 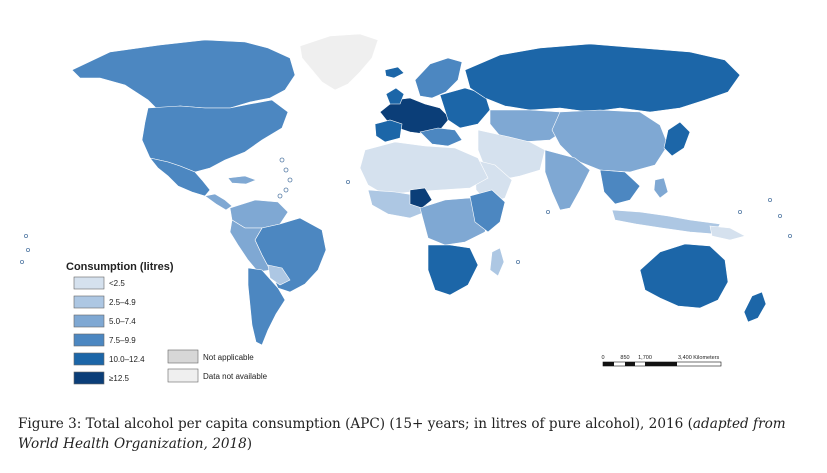 What do you see at coordinates (497, 262) in the screenshot?
I see `madagascar` at bounding box center [497, 262].